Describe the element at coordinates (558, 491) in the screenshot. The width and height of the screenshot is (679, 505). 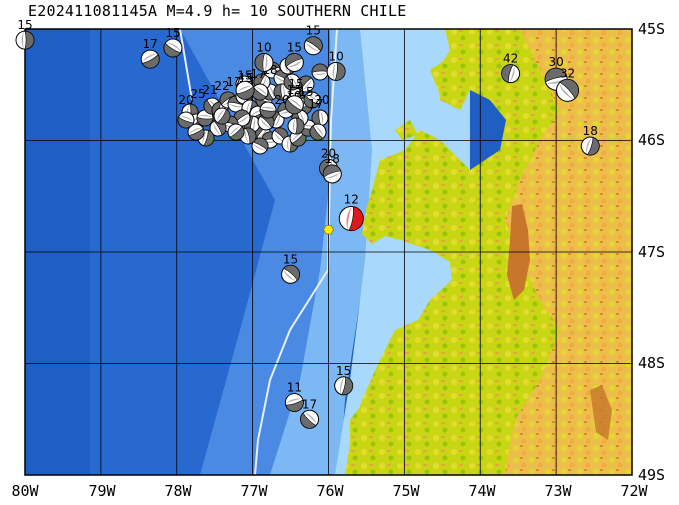
I see `x-tick-label: 73W` at that location.